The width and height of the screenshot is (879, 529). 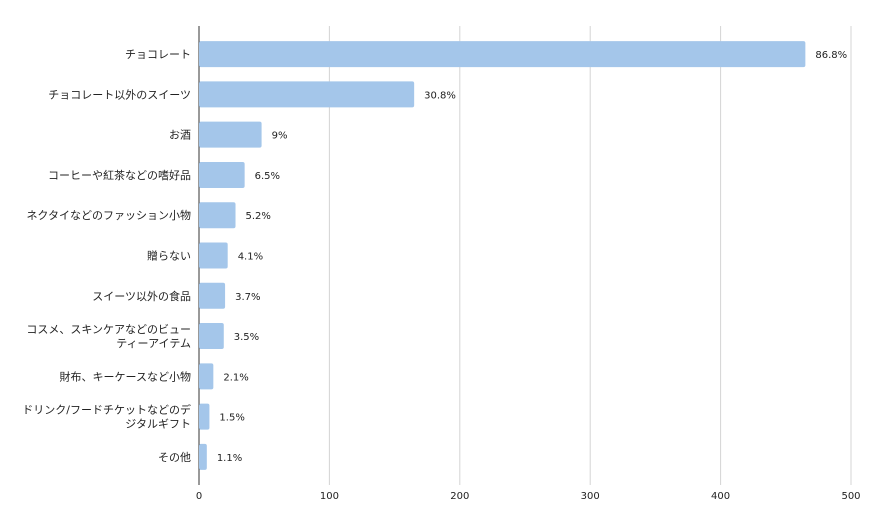 I want to click on category-label: ネクタイなどのファッション小物, so click(x=108, y=215).